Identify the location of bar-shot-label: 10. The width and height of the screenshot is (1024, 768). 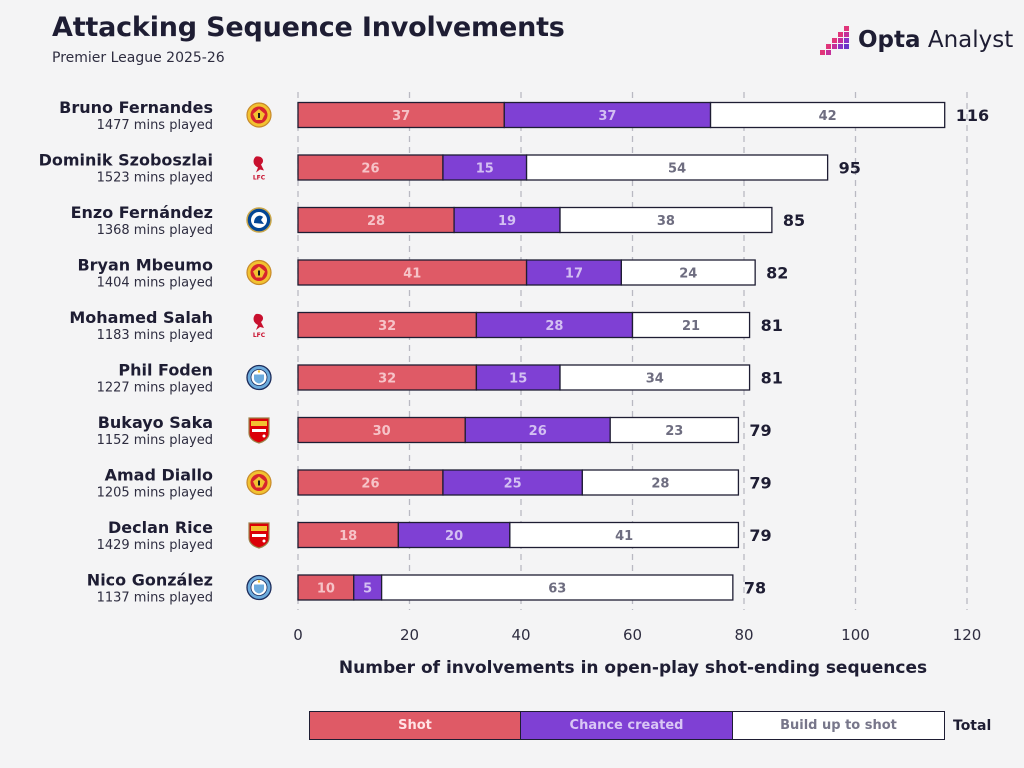
(326, 589).